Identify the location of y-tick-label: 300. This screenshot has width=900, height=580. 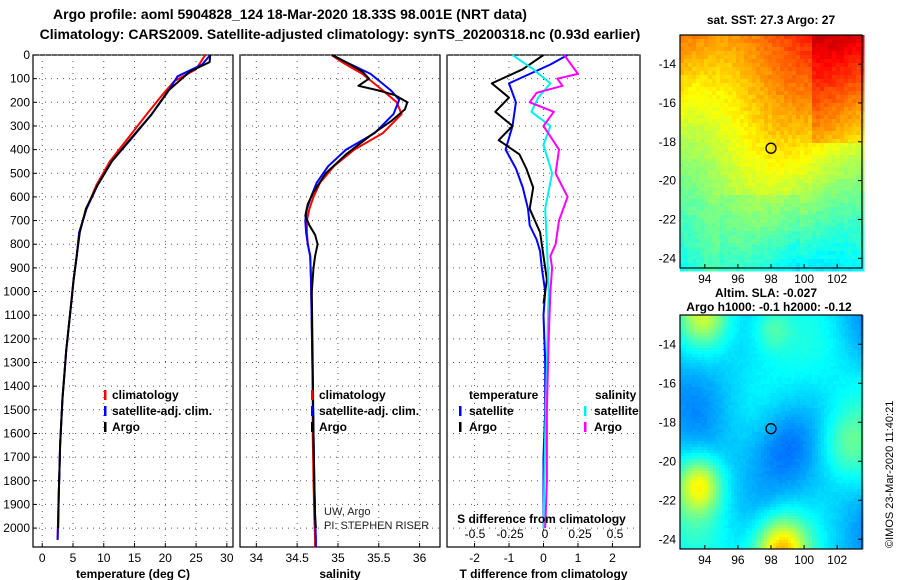
(20, 126).